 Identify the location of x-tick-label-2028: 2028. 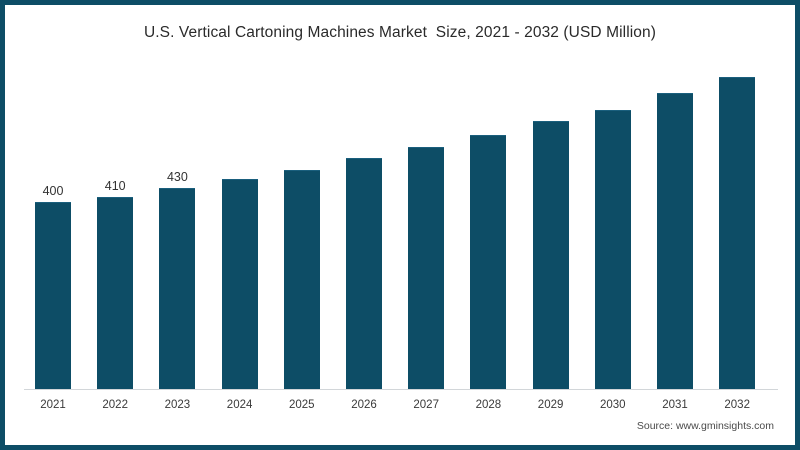
(488, 405).